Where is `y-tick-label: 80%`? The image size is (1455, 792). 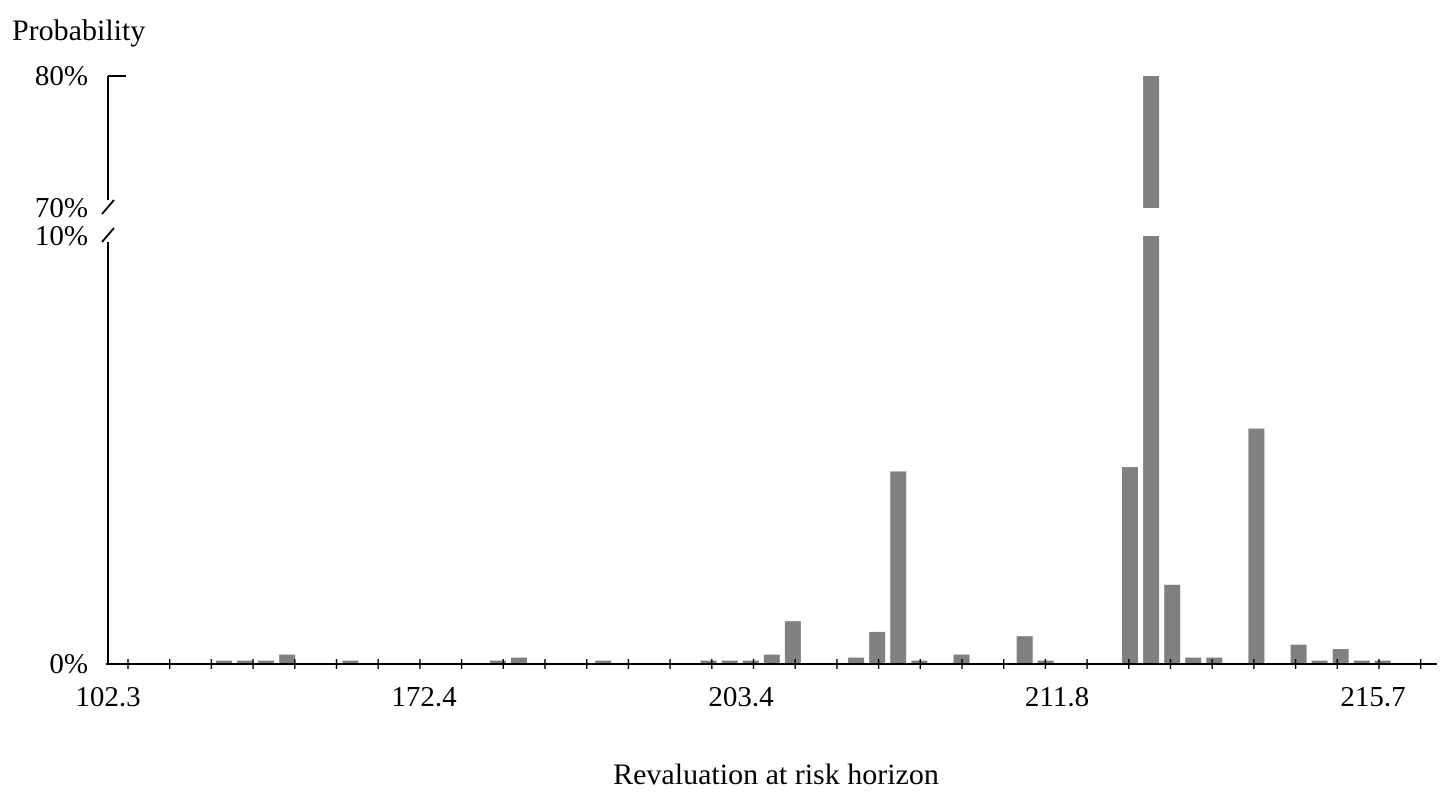
y-tick-label: 80% is located at coordinates (61, 76).